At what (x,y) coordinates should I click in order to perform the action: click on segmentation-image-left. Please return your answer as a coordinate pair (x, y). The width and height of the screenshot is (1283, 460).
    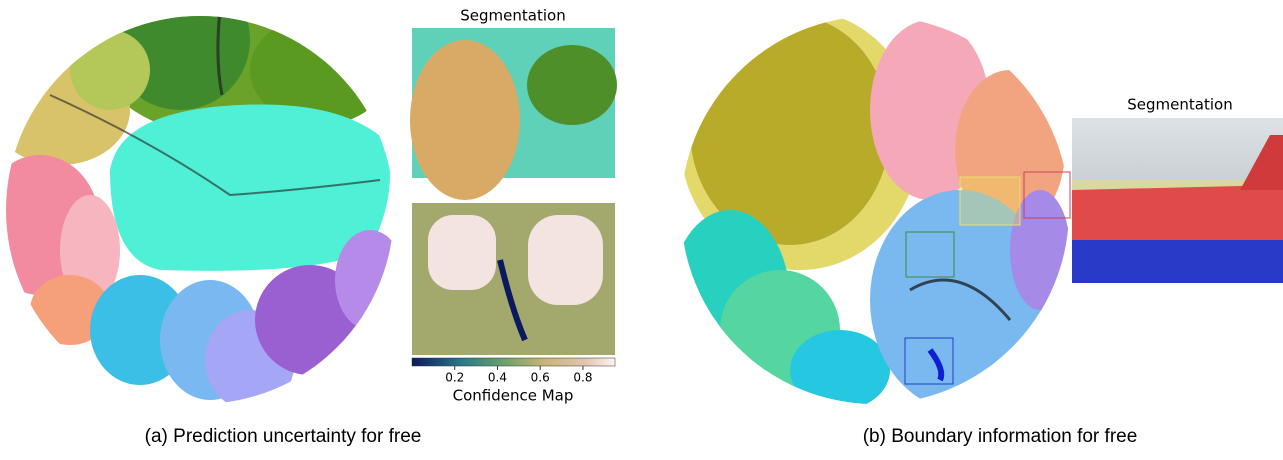
    Looking at the image, I should click on (513, 114).